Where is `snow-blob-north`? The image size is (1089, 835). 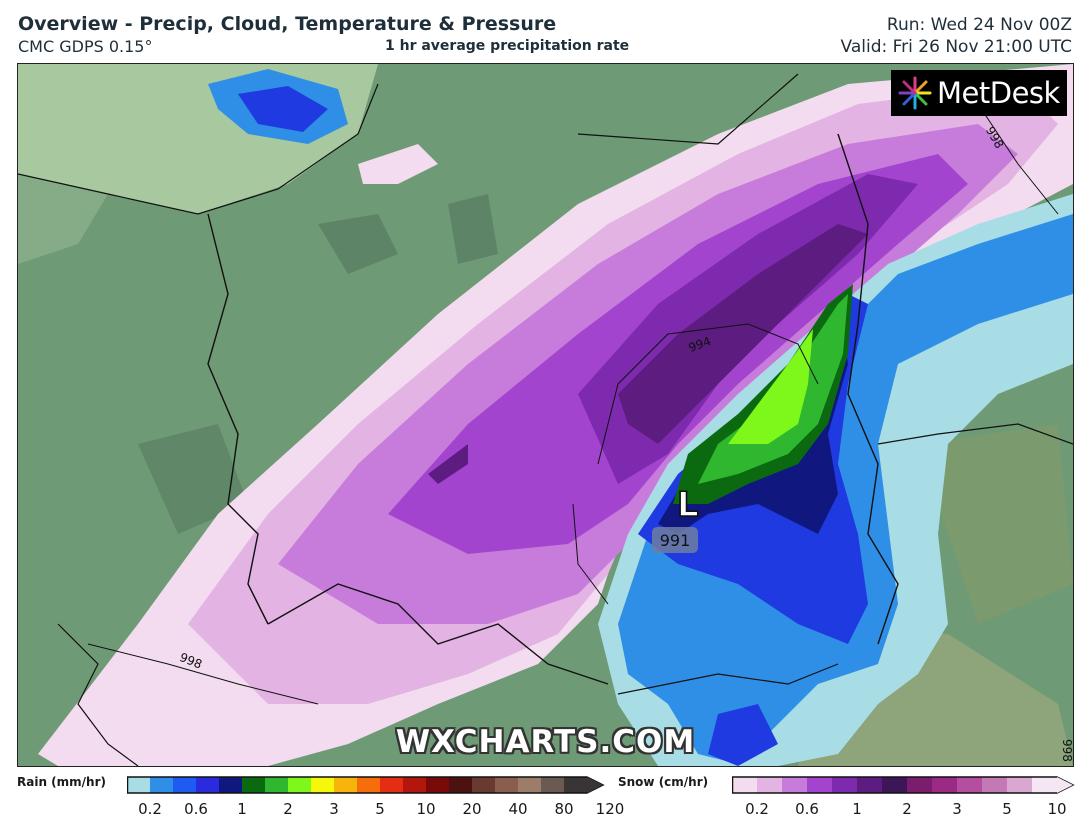 snow-blob-north is located at coordinates (398, 164).